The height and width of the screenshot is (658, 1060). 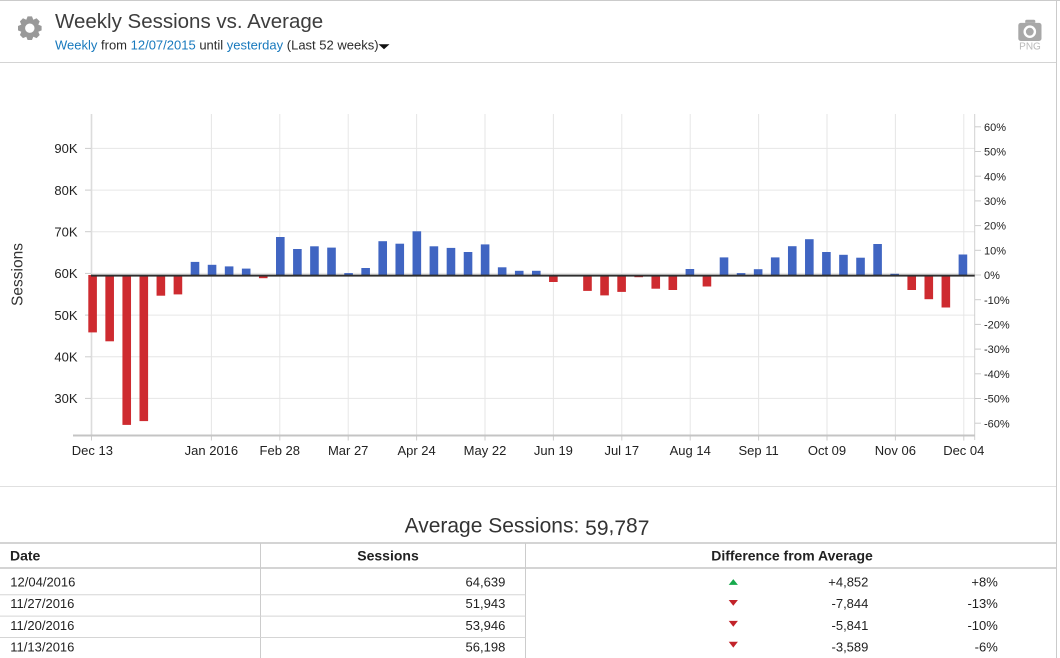 I want to click on svg-text: 12/04/2016, so click(x=42, y=582).